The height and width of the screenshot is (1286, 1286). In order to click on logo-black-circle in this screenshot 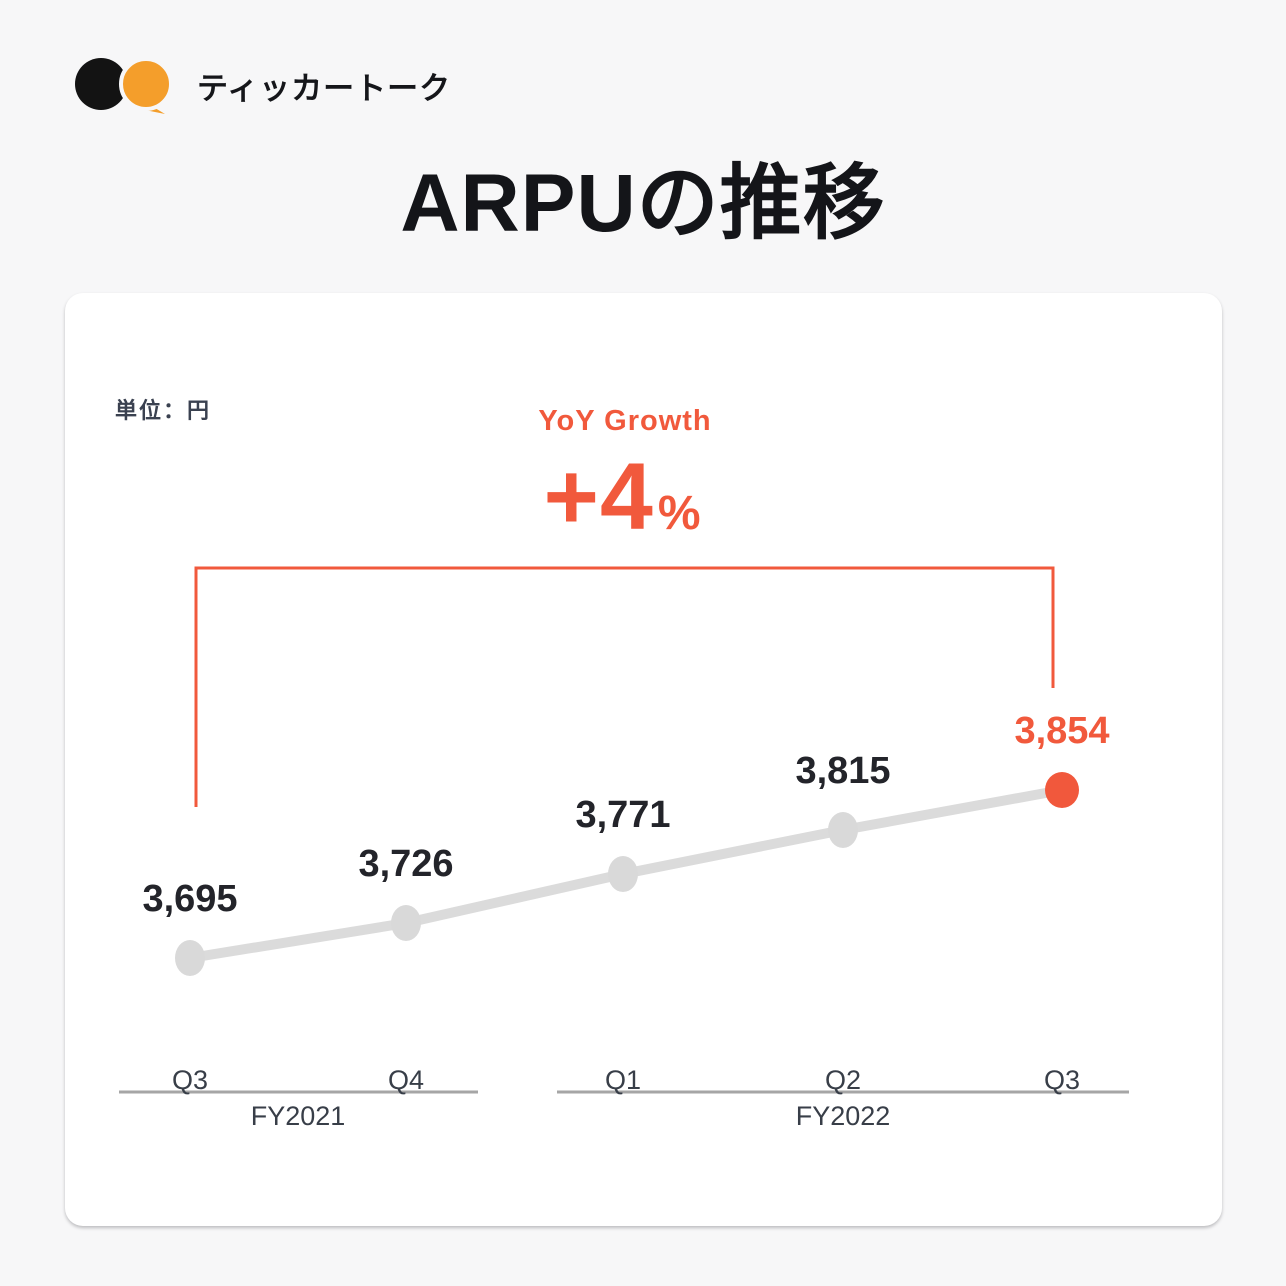, I will do `click(101, 84)`.